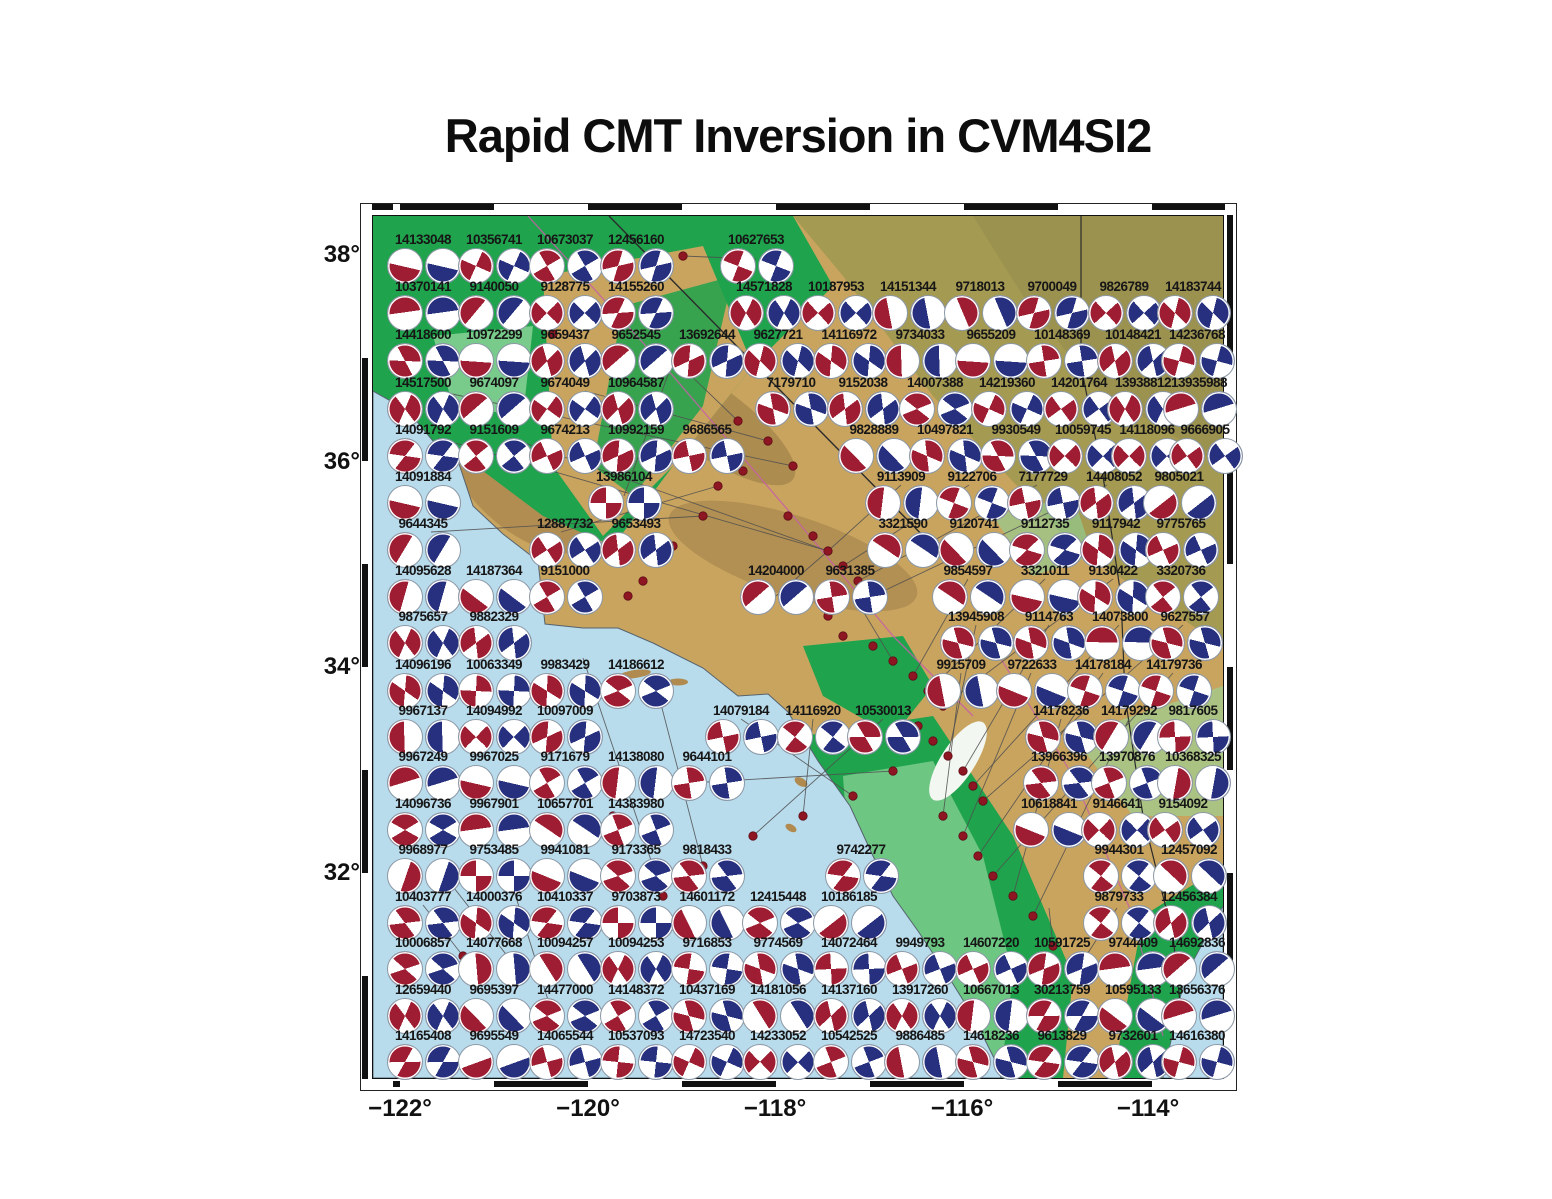  I want to click on event-id-label: 10657701, so click(565, 803).